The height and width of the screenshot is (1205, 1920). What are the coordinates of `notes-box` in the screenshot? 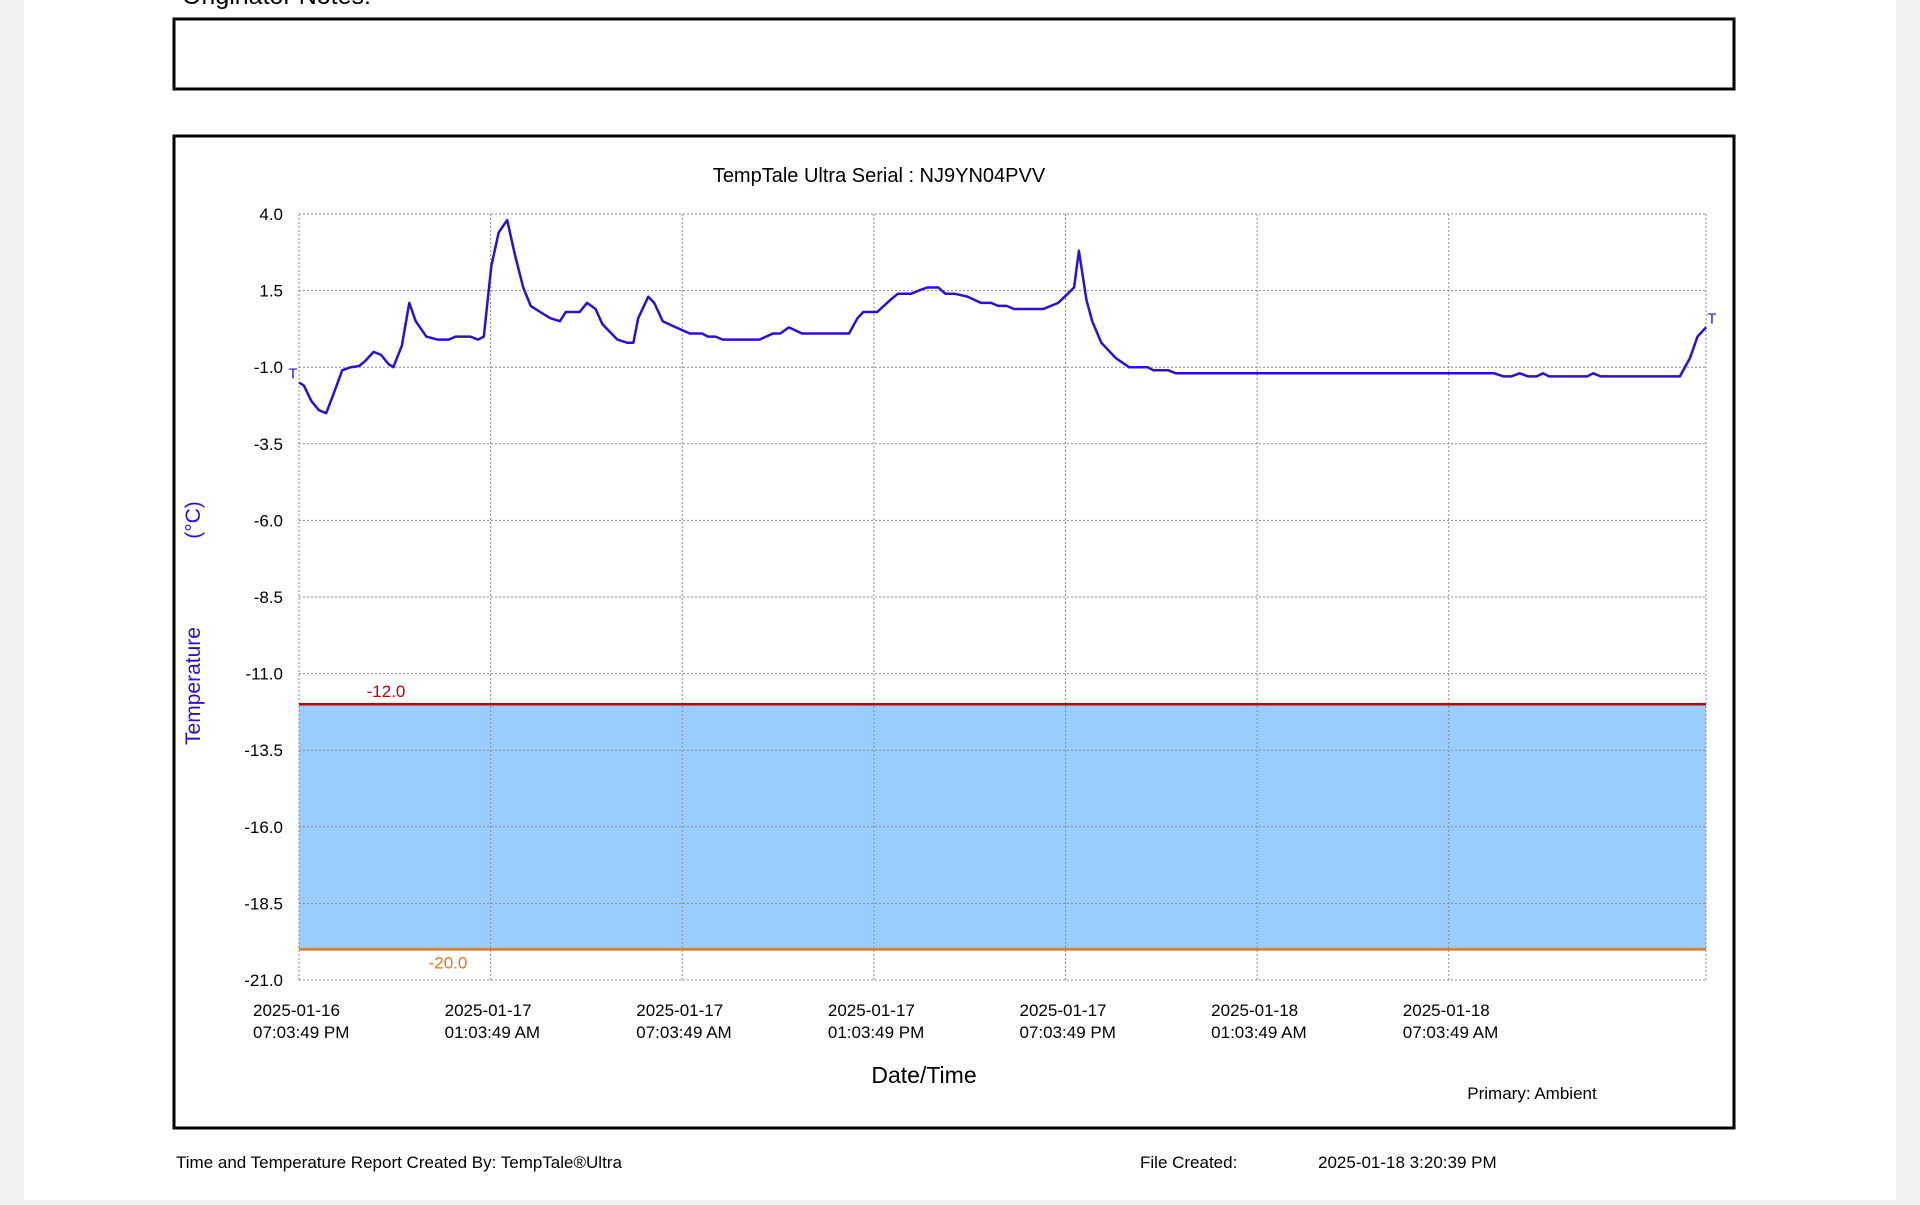 It's located at (954, 54).